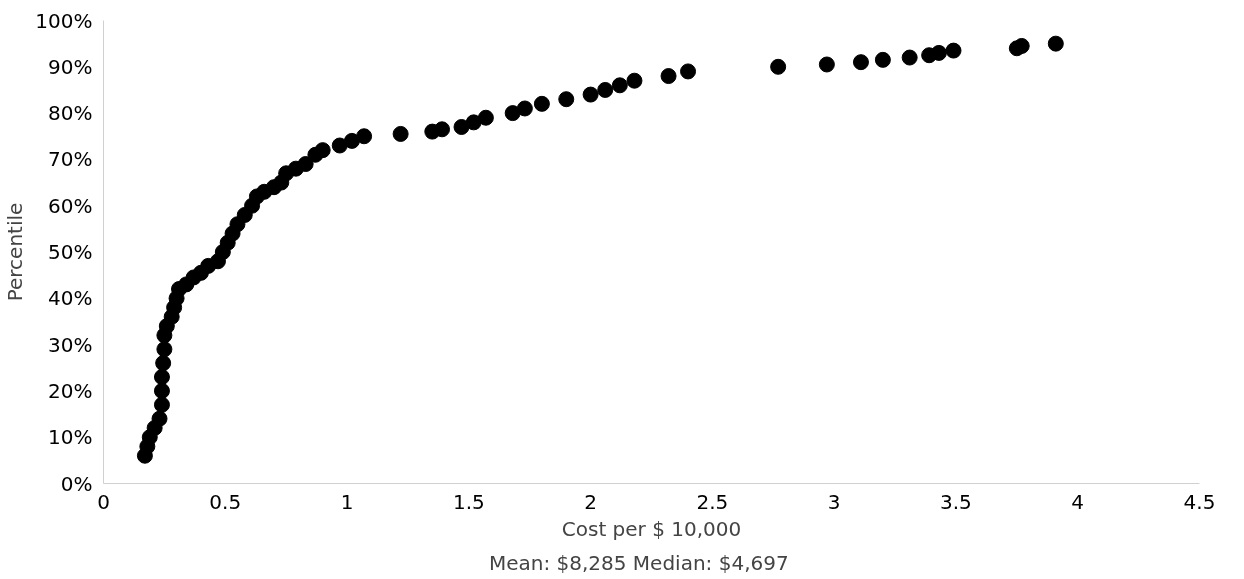  I want to click on x-tick-label: 3, so click(834, 501).